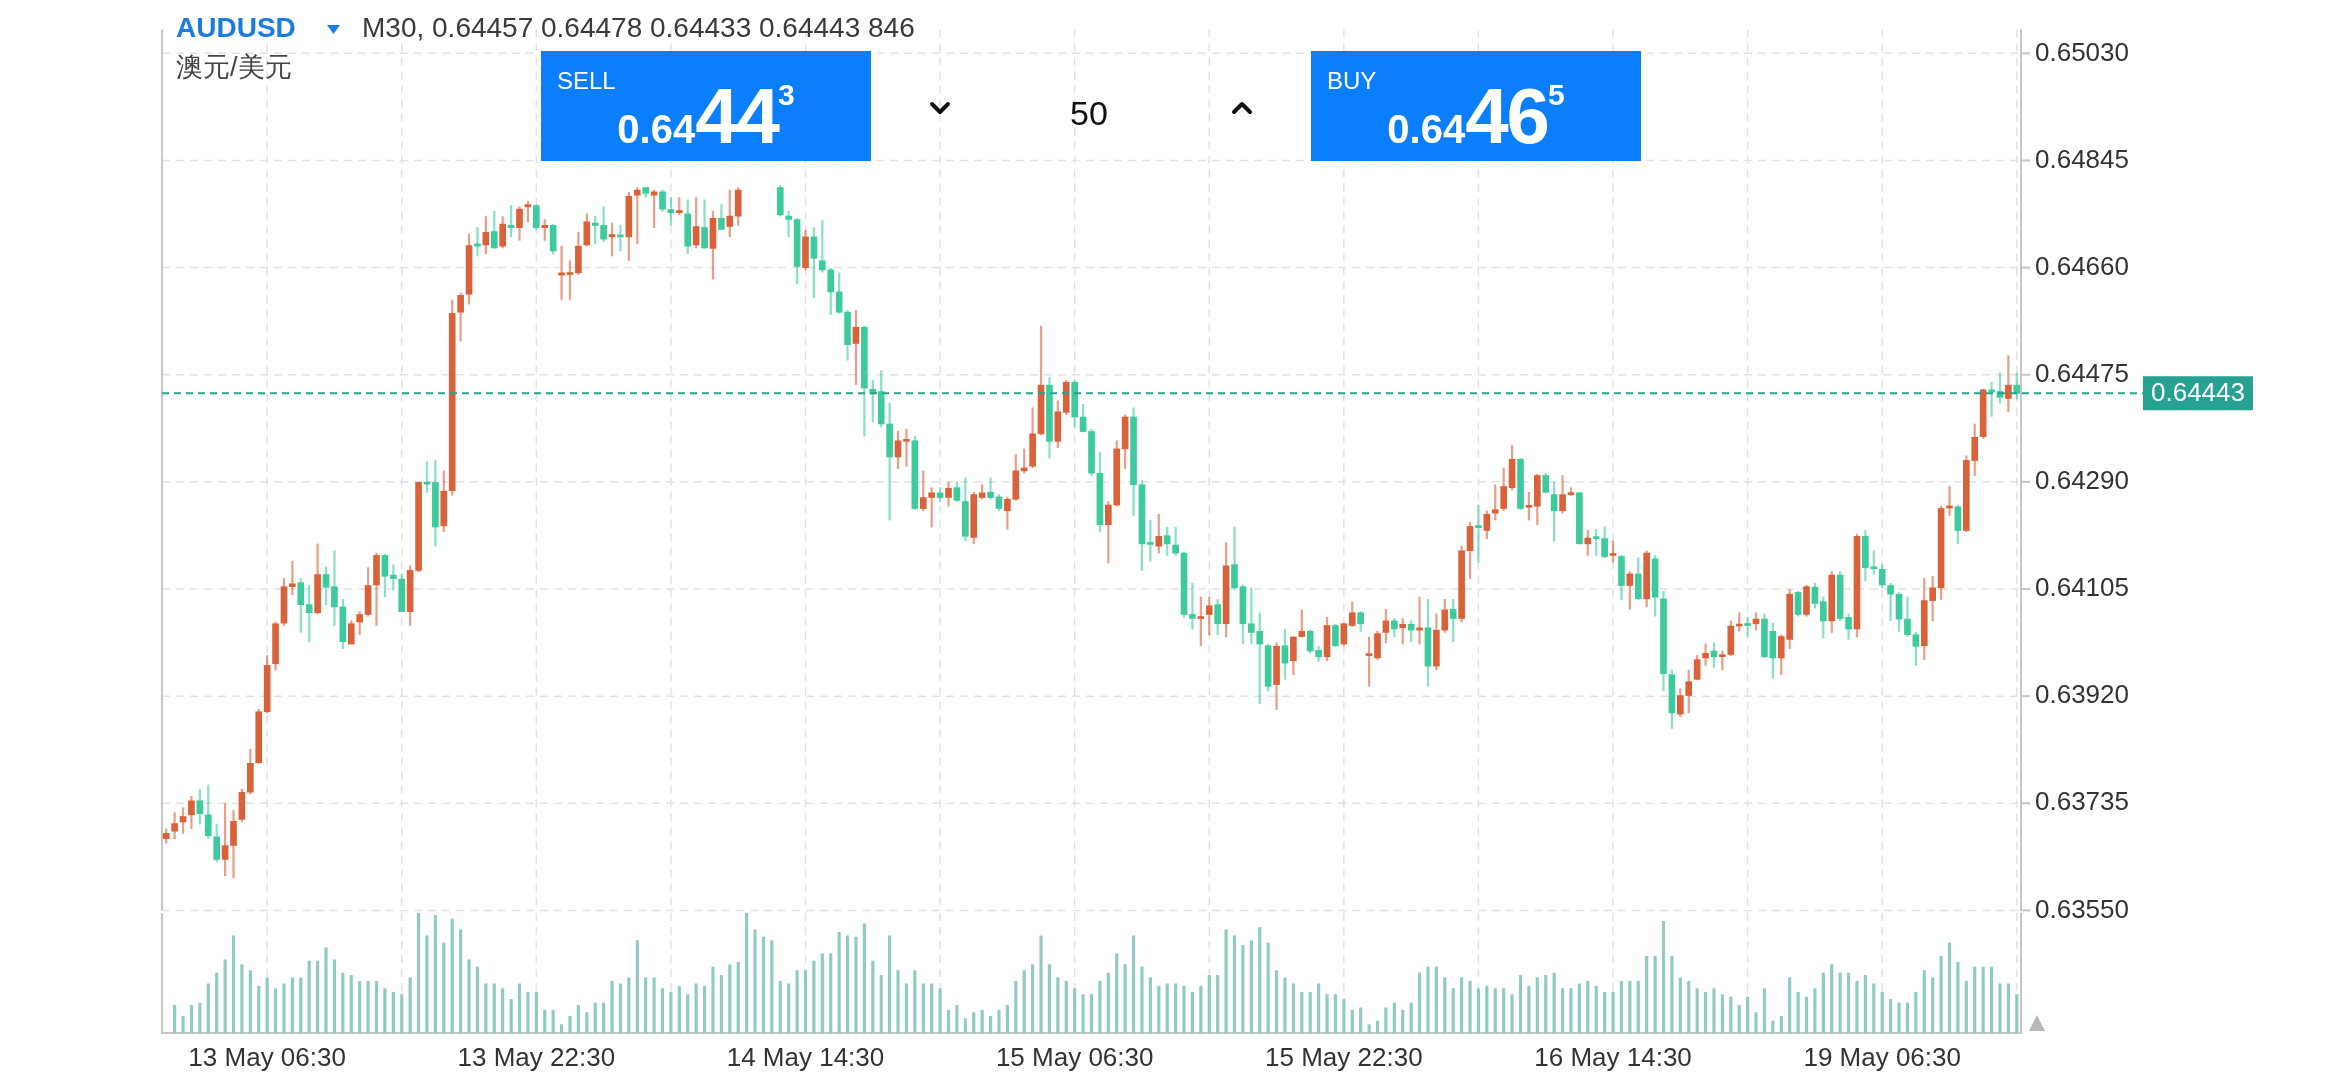 The height and width of the screenshot is (1080, 2341). Describe the element at coordinates (706, 116) in the screenshot. I see `annotation: 0.6444$^{3}$` at that location.